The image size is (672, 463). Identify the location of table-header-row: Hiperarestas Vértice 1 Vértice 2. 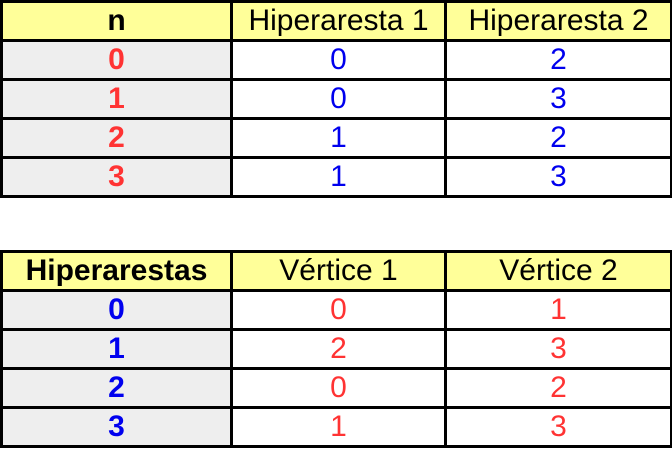
(336, 271).